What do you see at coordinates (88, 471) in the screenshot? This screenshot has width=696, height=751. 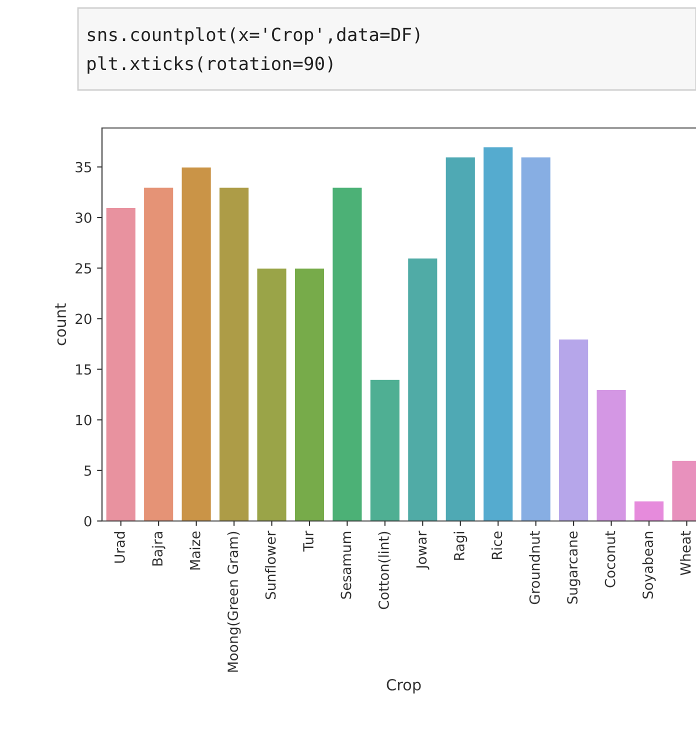 I see `y-tick-label: 5` at bounding box center [88, 471].